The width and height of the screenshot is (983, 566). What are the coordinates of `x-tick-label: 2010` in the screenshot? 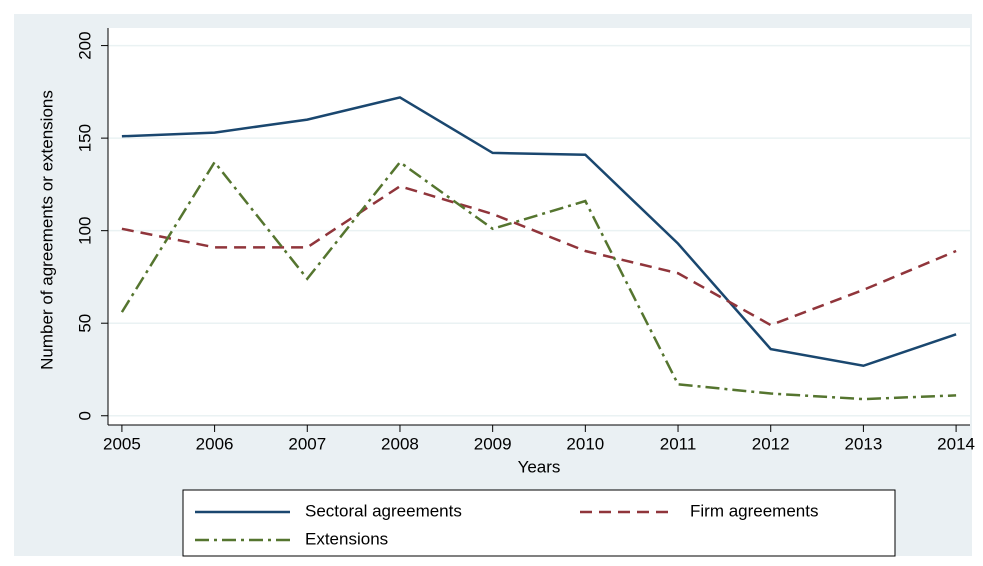 It's located at (585, 443).